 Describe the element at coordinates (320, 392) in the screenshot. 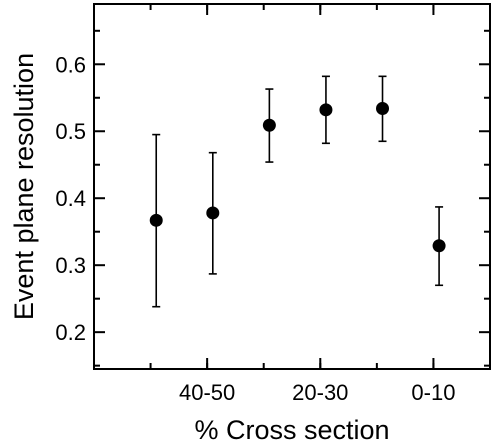

I see `x-tick-label: 20-30` at that location.